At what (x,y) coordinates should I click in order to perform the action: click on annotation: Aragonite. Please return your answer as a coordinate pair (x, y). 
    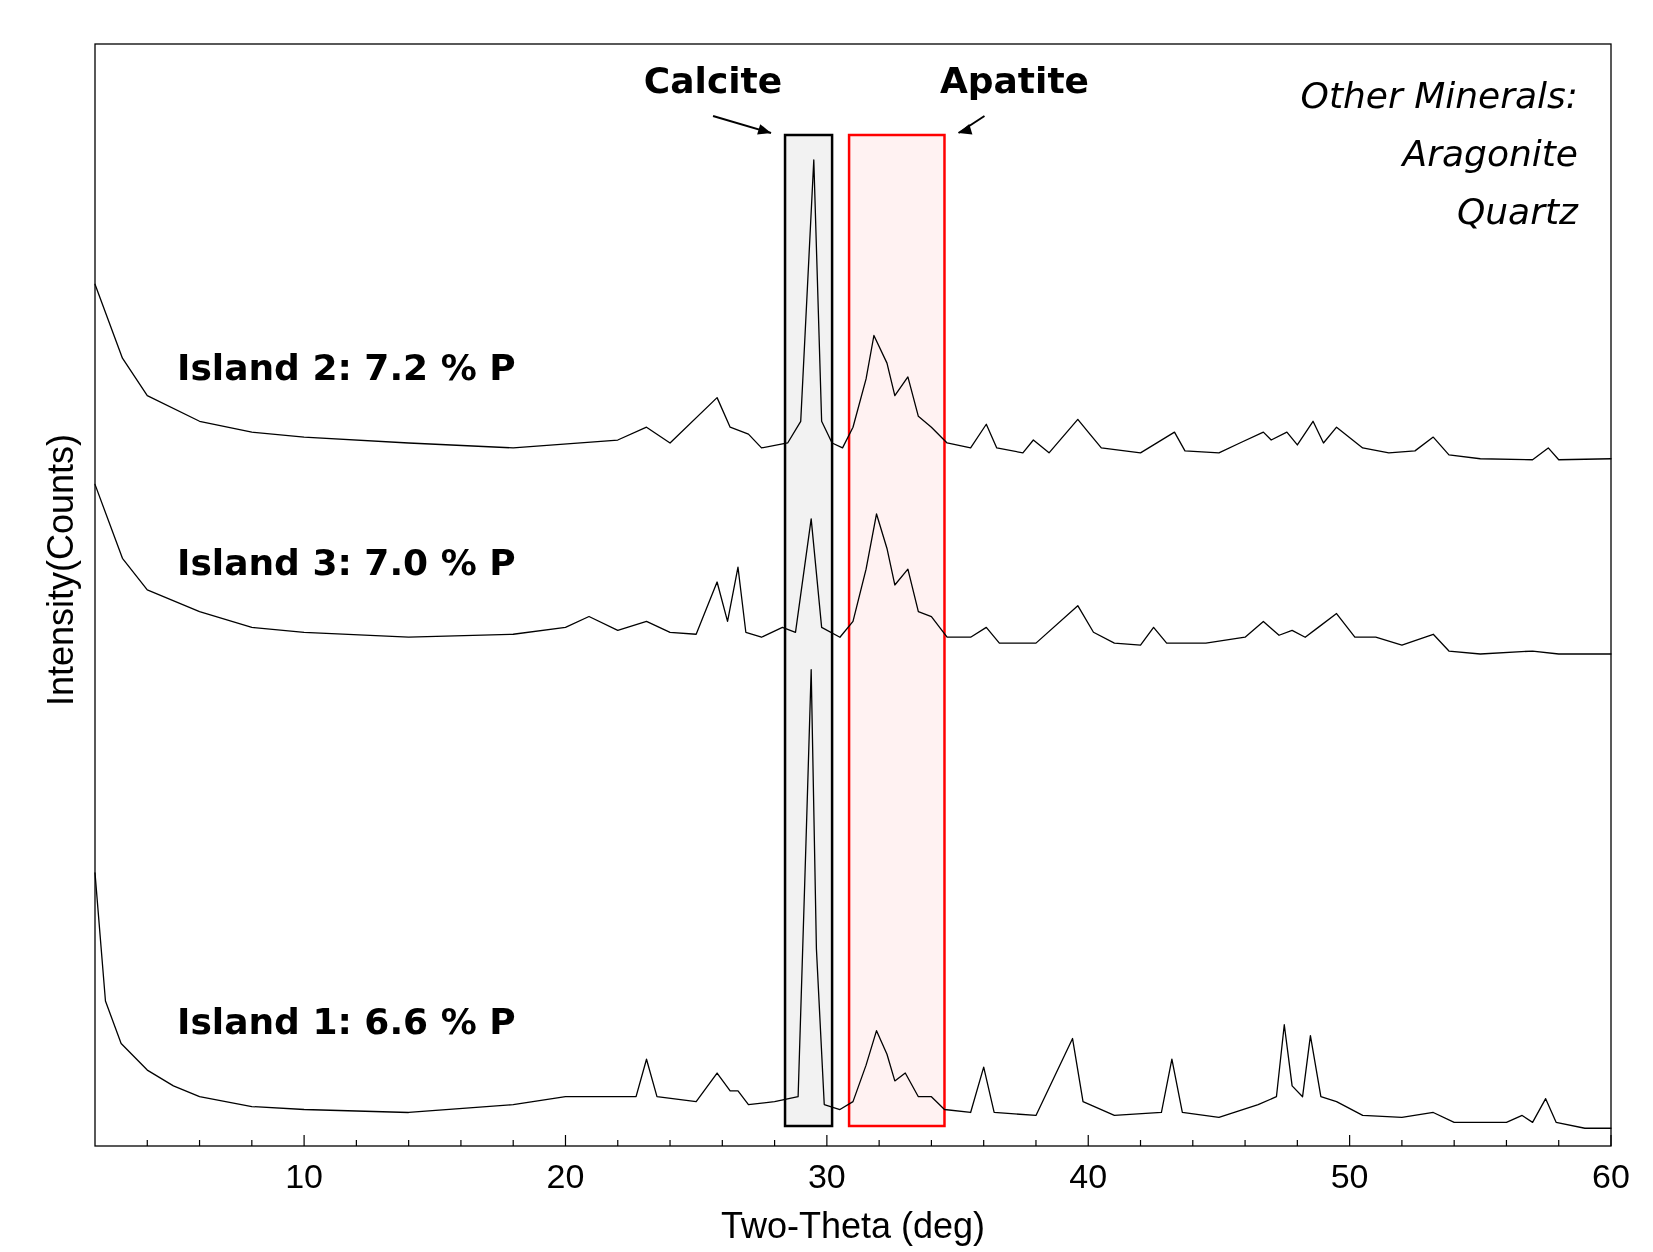
    Looking at the image, I should click on (1489, 153).